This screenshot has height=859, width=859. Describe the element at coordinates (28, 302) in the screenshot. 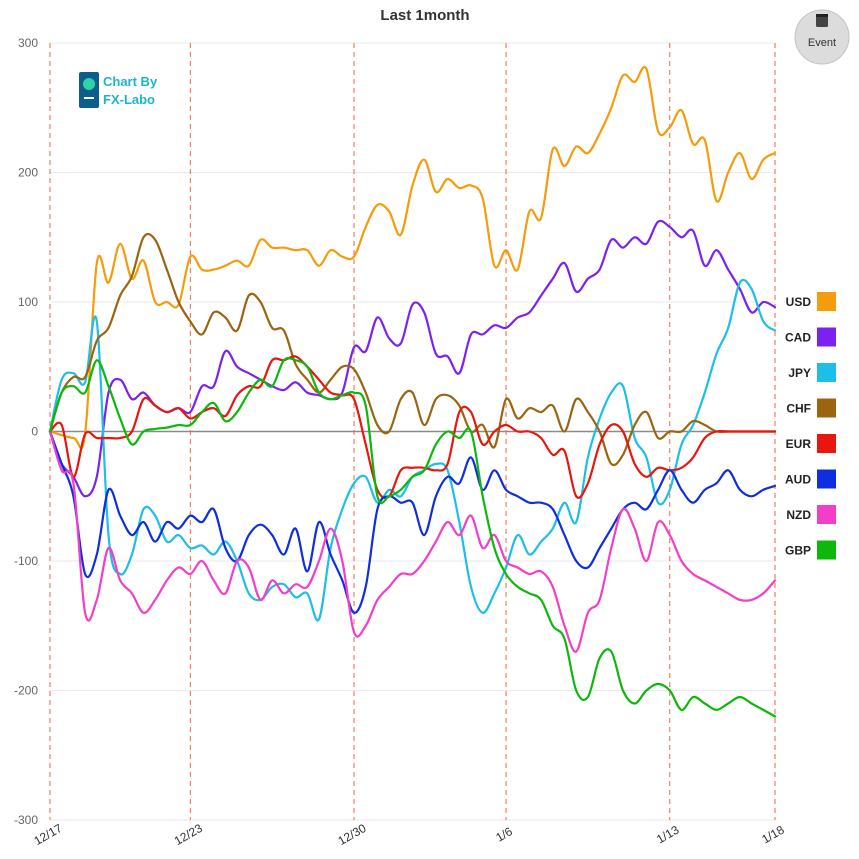

I see `y-tick-label: 100` at that location.